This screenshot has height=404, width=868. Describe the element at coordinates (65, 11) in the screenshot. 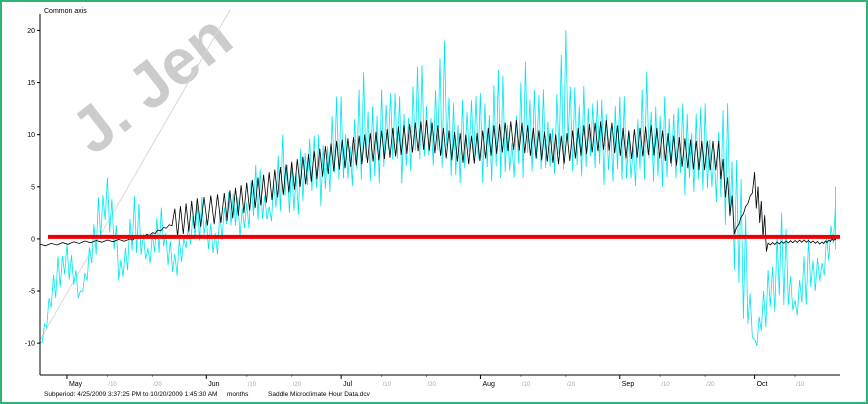

I see `y-axis-title: Common axis` at that location.